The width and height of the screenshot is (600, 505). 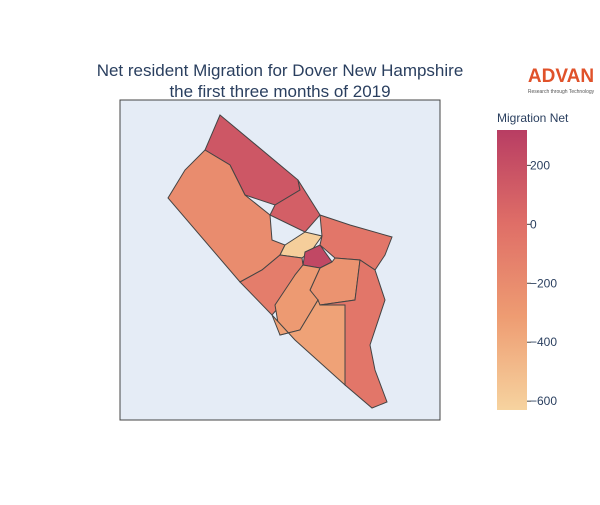 What do you see at coordinates (543, 401) in the screenshot?
I see `colorbar-tick-label: −600` at bounding box center [543, 401].